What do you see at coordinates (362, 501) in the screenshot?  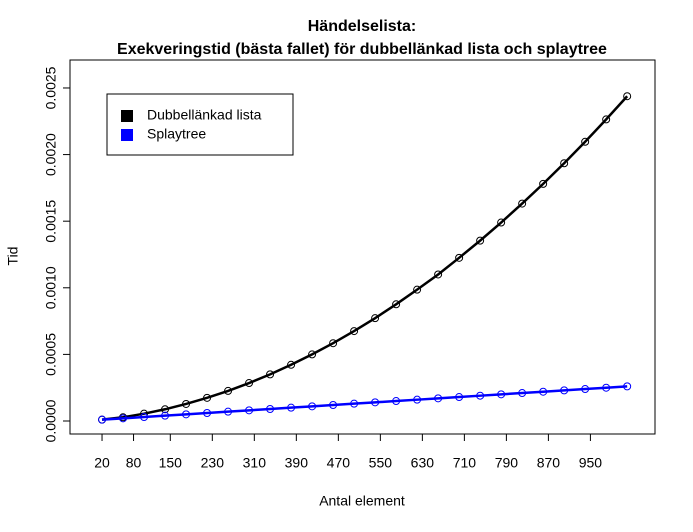 I see `x-axis-label: Antal element` at bounding box center [362, 501].